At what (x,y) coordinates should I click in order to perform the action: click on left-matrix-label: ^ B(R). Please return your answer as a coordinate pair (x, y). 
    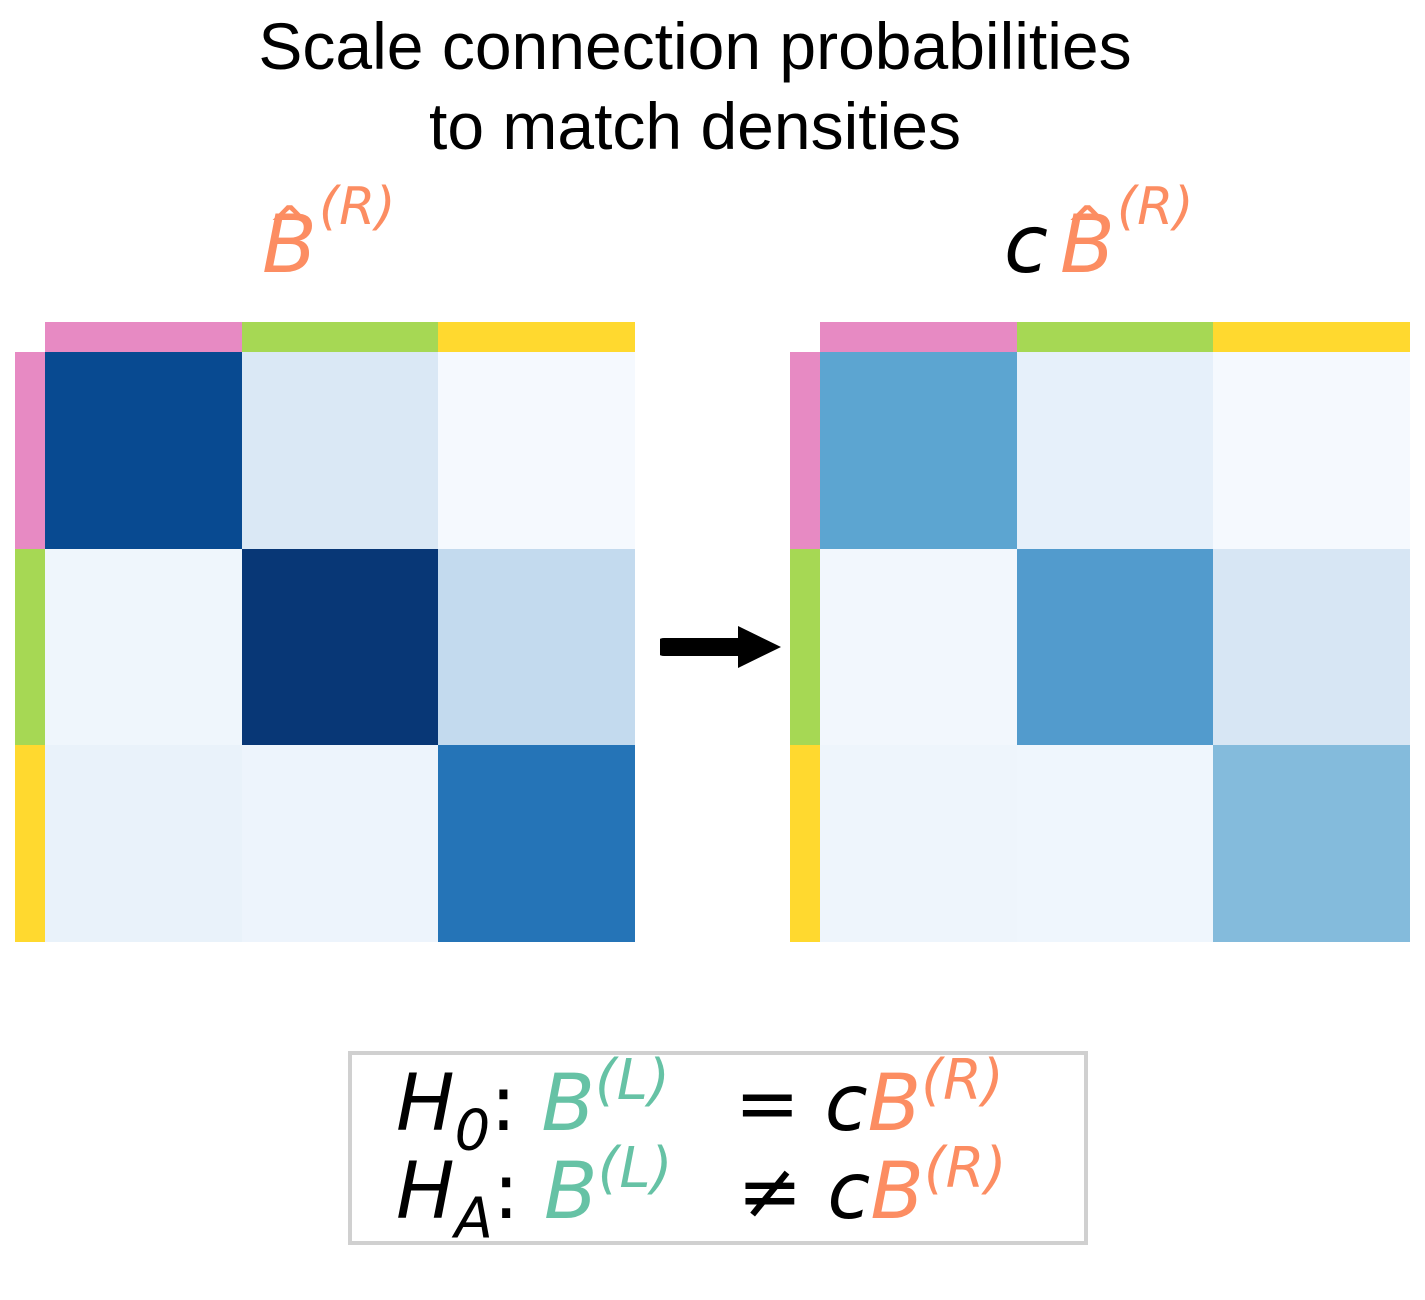
    Looking at the image, I should click on (329, 241).